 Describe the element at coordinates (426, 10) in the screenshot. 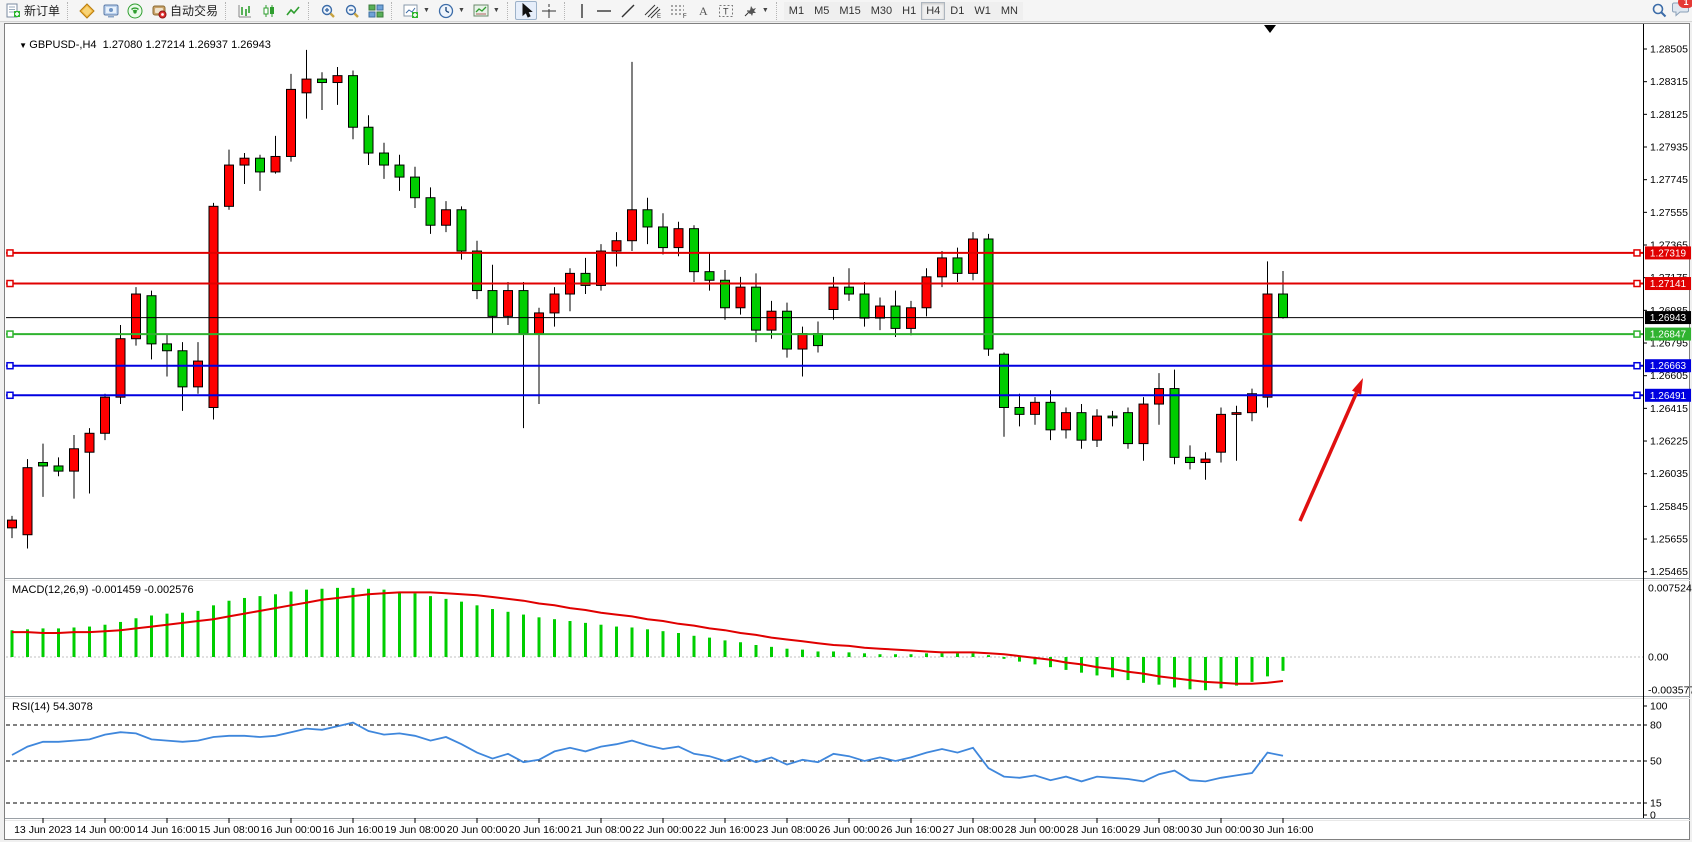

I see `dropdown-caret-icon: ▼` at that location.